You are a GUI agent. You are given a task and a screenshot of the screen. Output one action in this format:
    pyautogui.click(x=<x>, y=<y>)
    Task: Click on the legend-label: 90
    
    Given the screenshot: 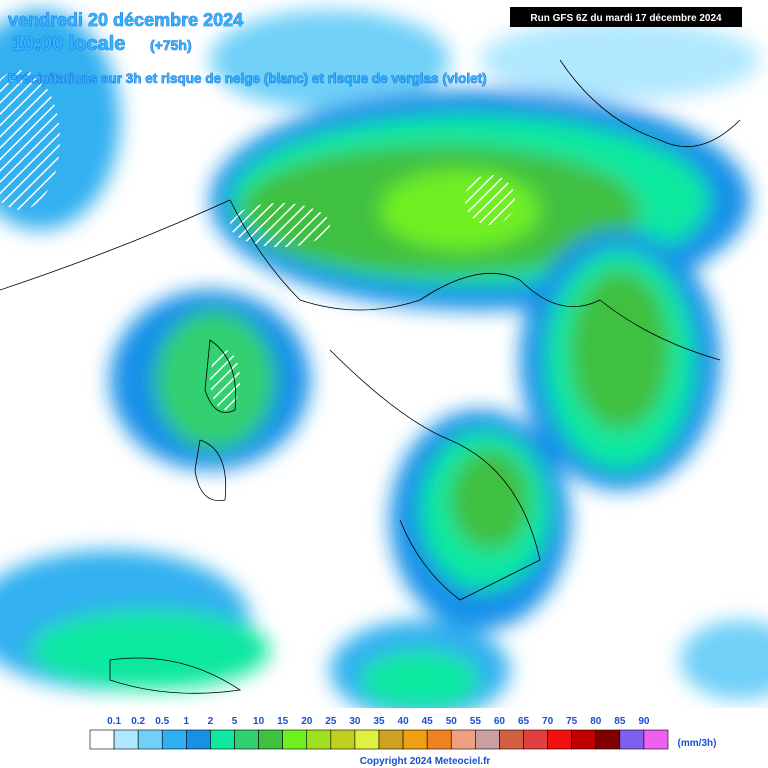 What is the action you would take?
    pyautogui.click(x=644, y=721)
    